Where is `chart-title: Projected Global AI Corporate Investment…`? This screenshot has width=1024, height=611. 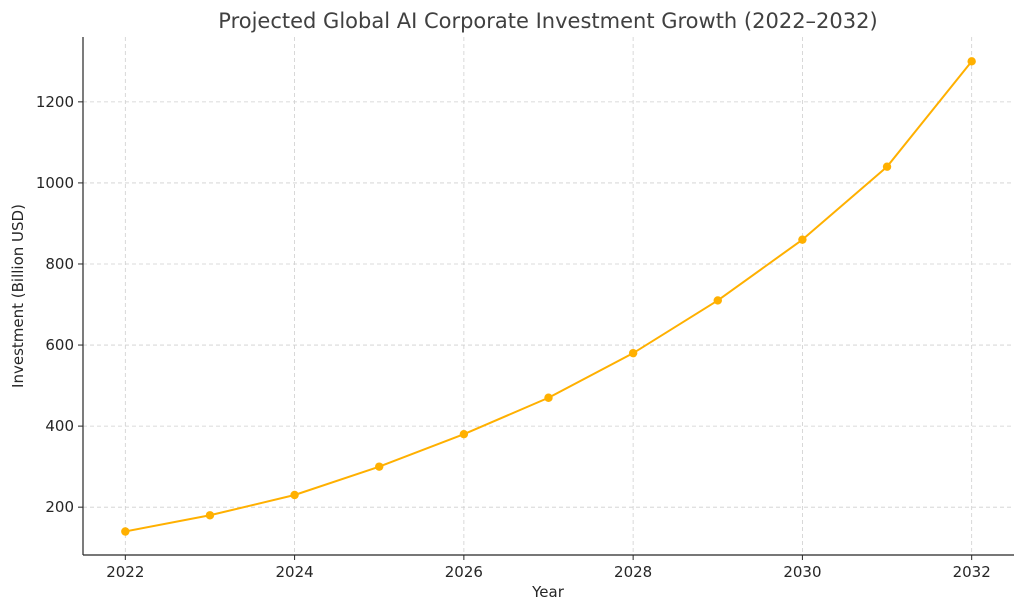 chart-title: Projected Global AI Corporate Investment… is located at coordinates (547, 21).